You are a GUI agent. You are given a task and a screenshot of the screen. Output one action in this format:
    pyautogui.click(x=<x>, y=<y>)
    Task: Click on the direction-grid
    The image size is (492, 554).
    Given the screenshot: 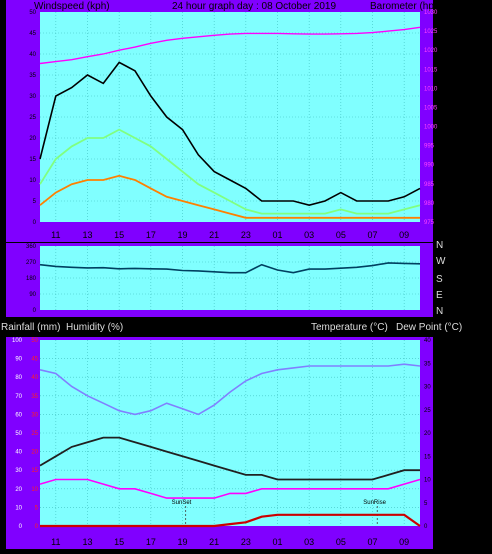 What is the action you would take?
    pyautogui.click(x=230, y=278)
    